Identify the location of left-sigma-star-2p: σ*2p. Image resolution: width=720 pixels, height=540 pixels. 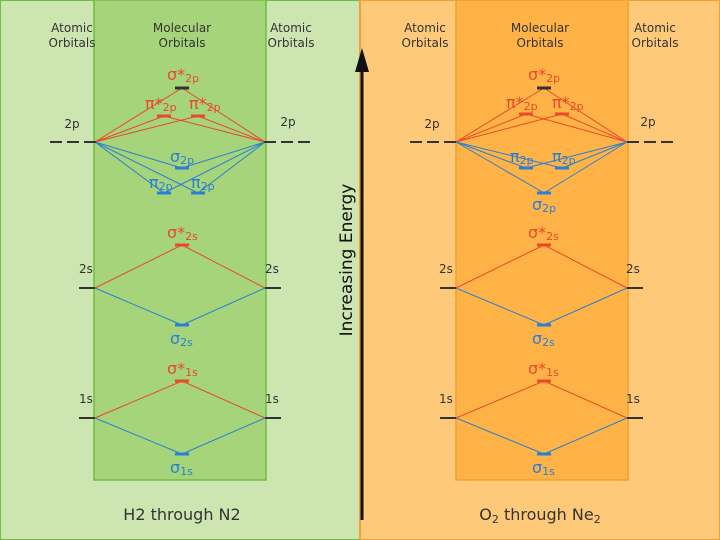
(183, 75).